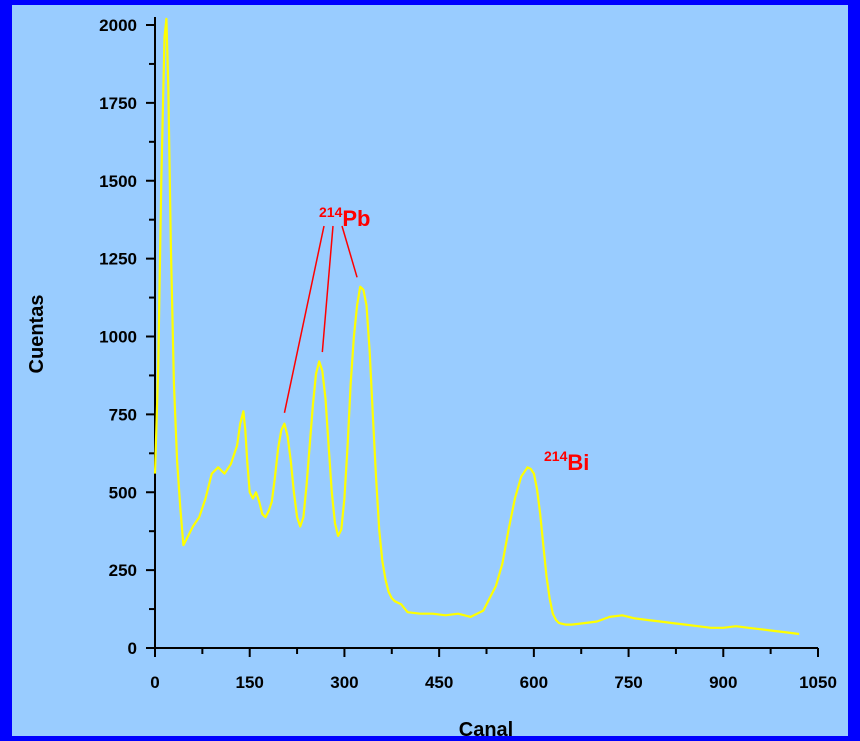  I want to click on x-tick-label: 450, so click(439, 682).